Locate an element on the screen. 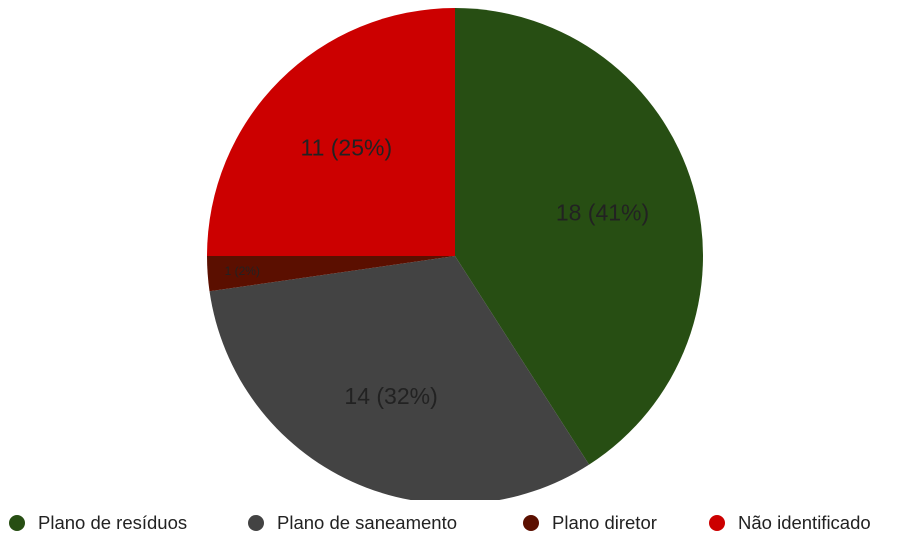  legend-label: Plano de resíduos is located at coordinates (113, 522).